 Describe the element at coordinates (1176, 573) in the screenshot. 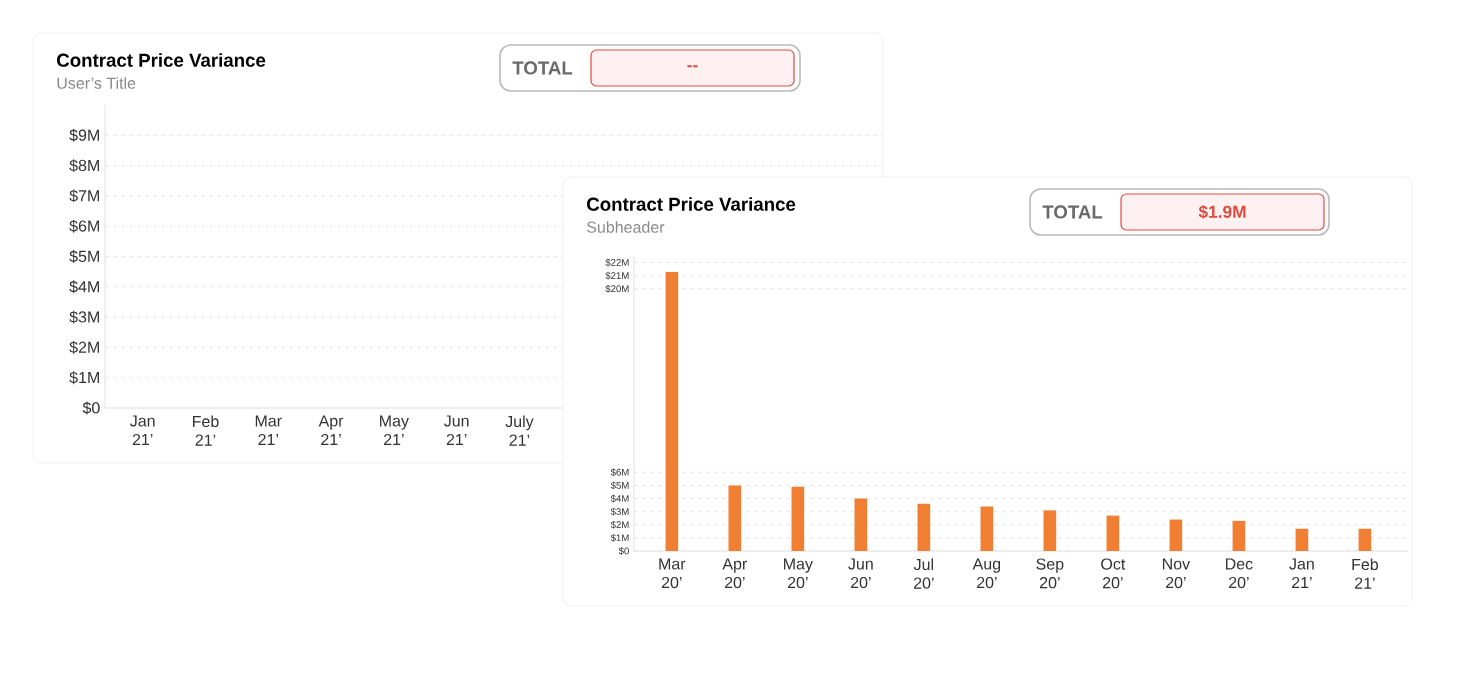

I see `x-tick-label: Nov 20’` at that location.